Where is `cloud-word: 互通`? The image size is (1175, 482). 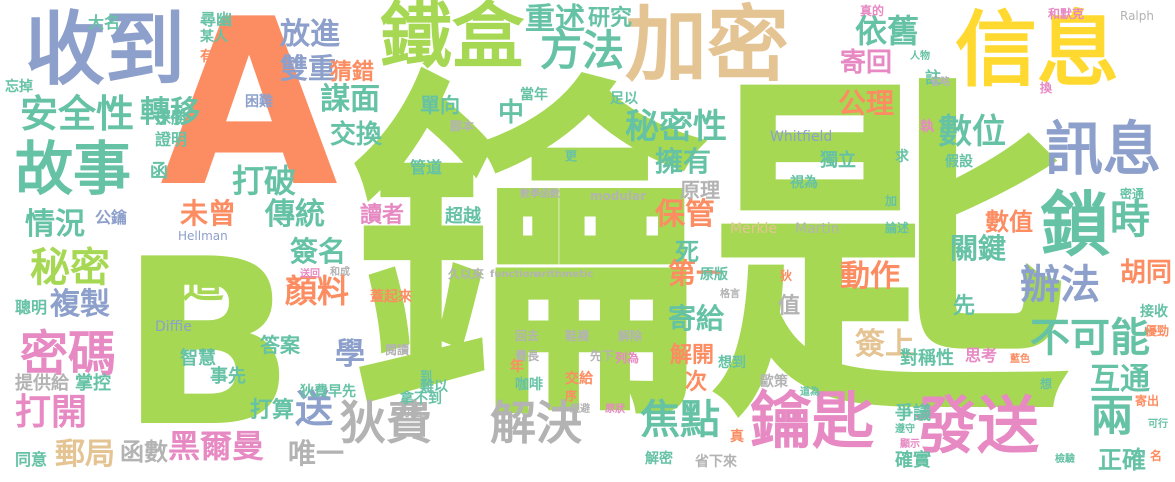
cloud-word: 互通 is located at coordinates (1120, 379).